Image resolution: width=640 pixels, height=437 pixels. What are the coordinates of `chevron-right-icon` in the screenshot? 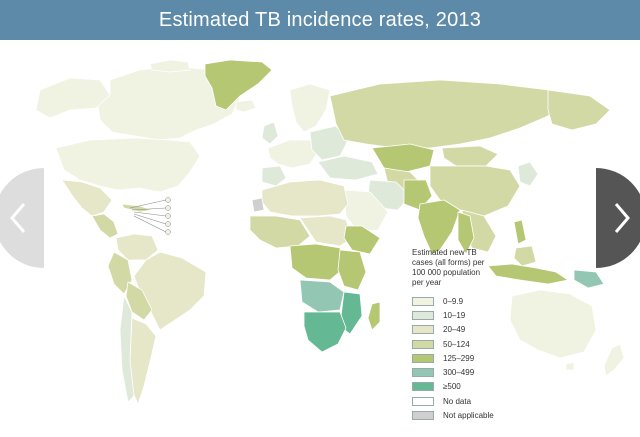 It's located at (618, 218).